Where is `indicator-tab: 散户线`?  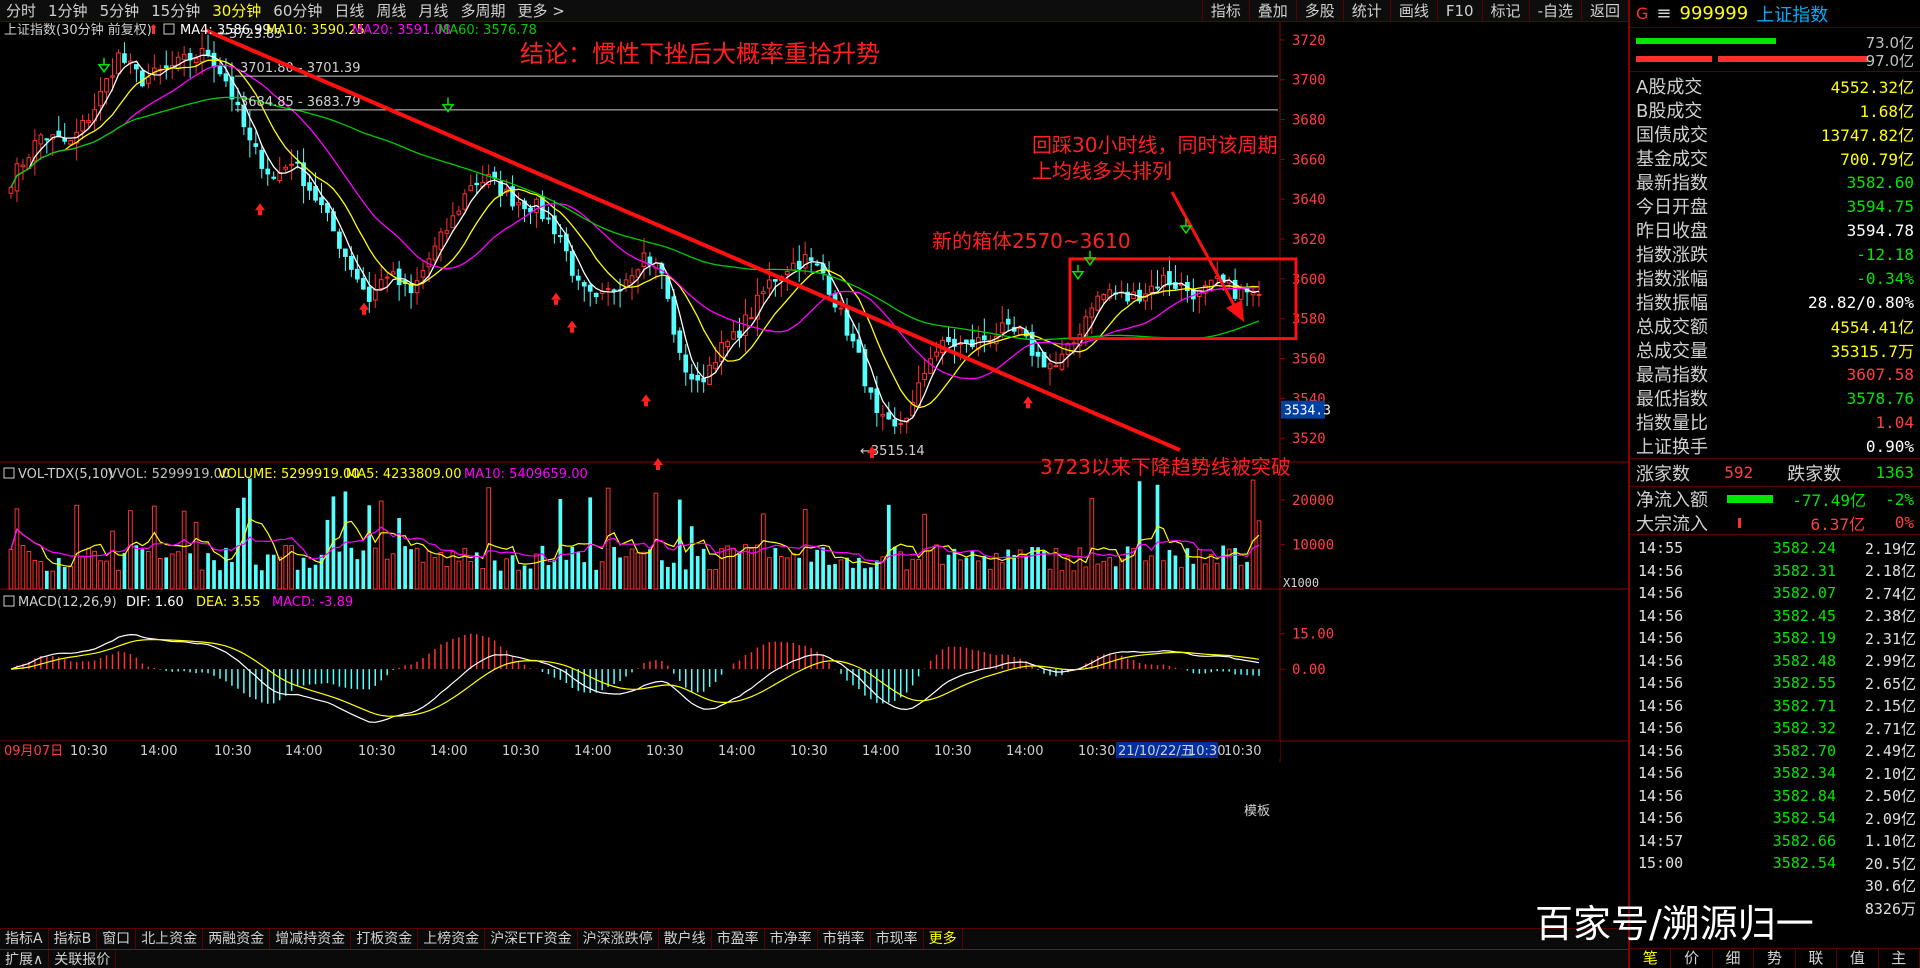
indicator-tab: 散户线 is located at coordinates (685, 939).